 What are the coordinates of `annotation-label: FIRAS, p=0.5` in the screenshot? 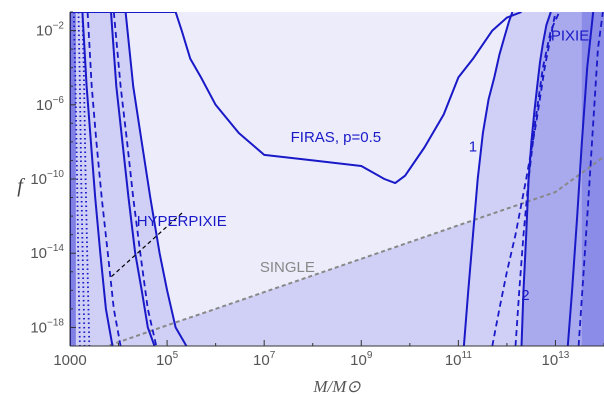 It's located at (336, 137).